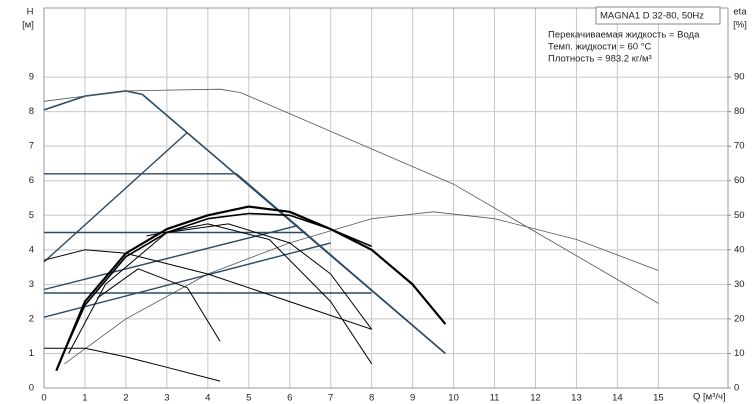 Image resolution: width=752 pixels, height=404 pixels. I want to click on y-tick-label: 1, so click(31, 353).